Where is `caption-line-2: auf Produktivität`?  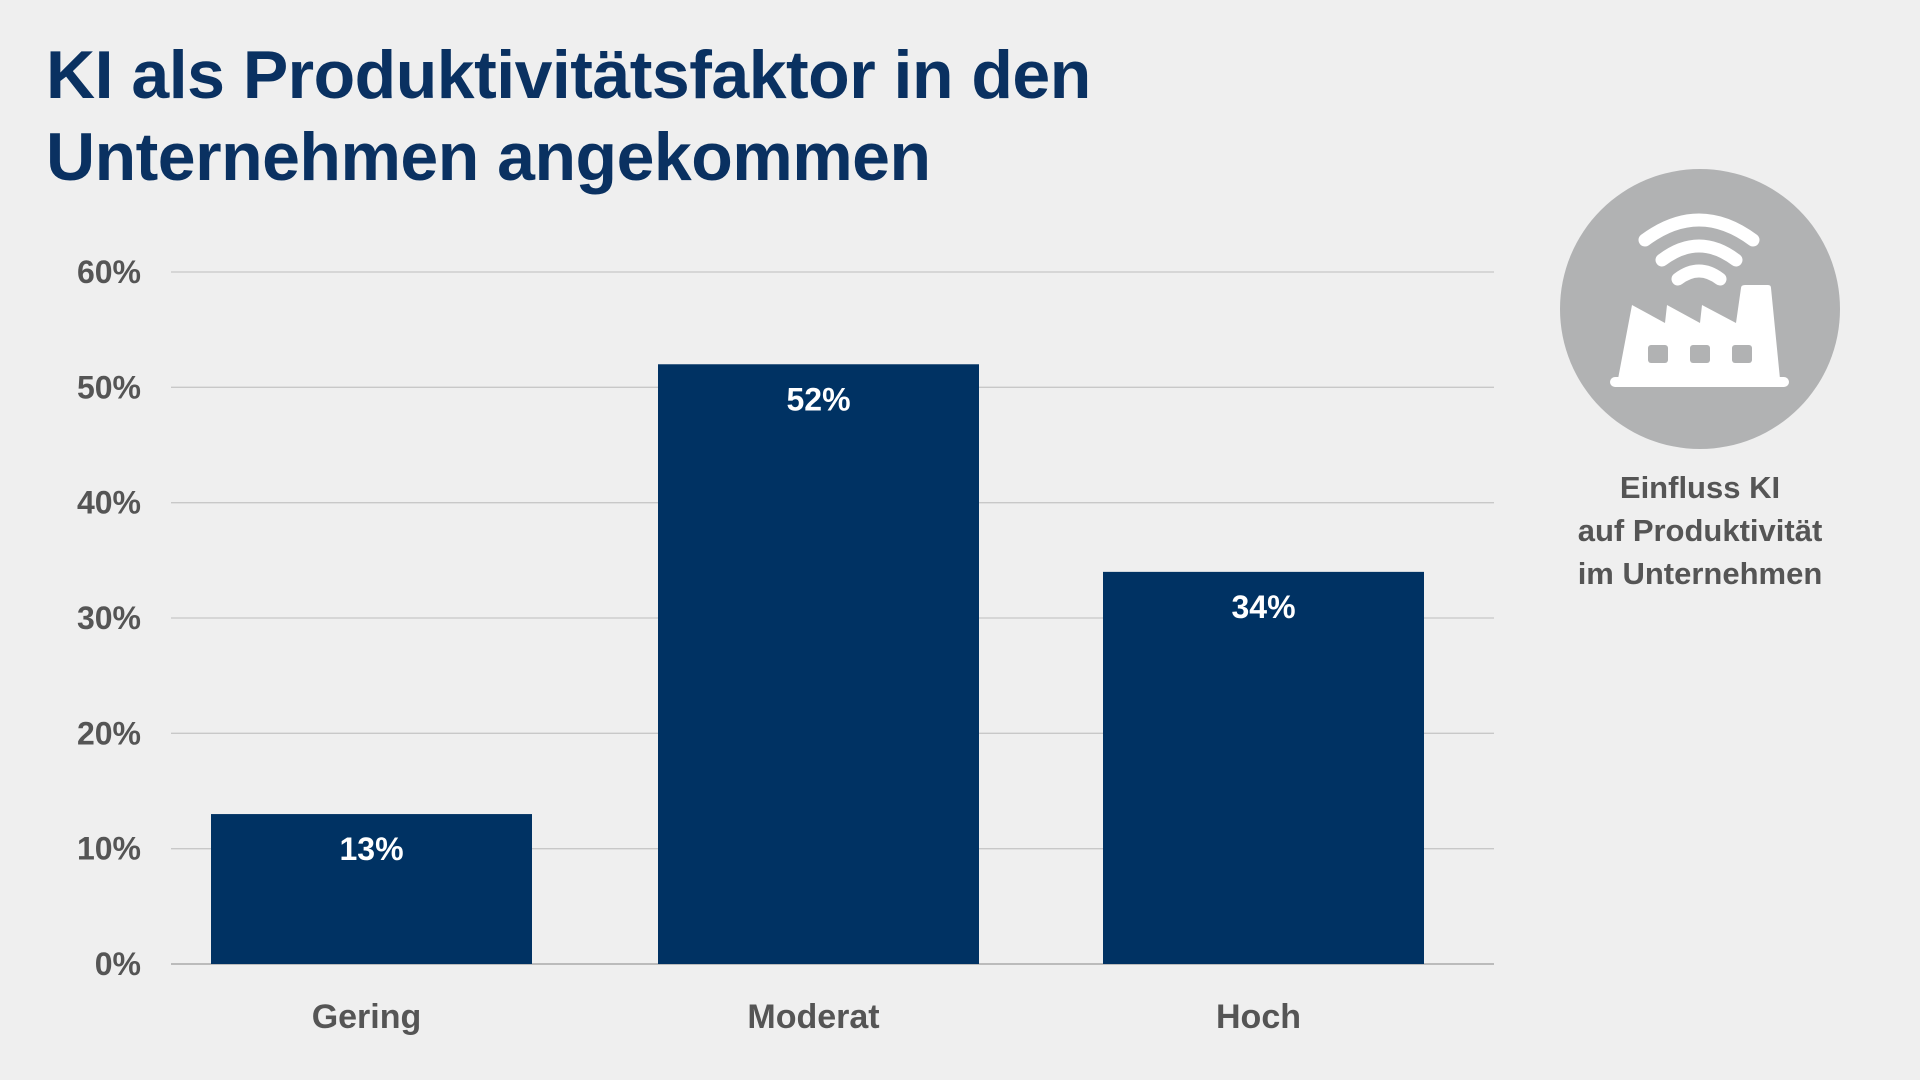
caption-line-2: auf Produktivität is located at coordinates (1700, 530).